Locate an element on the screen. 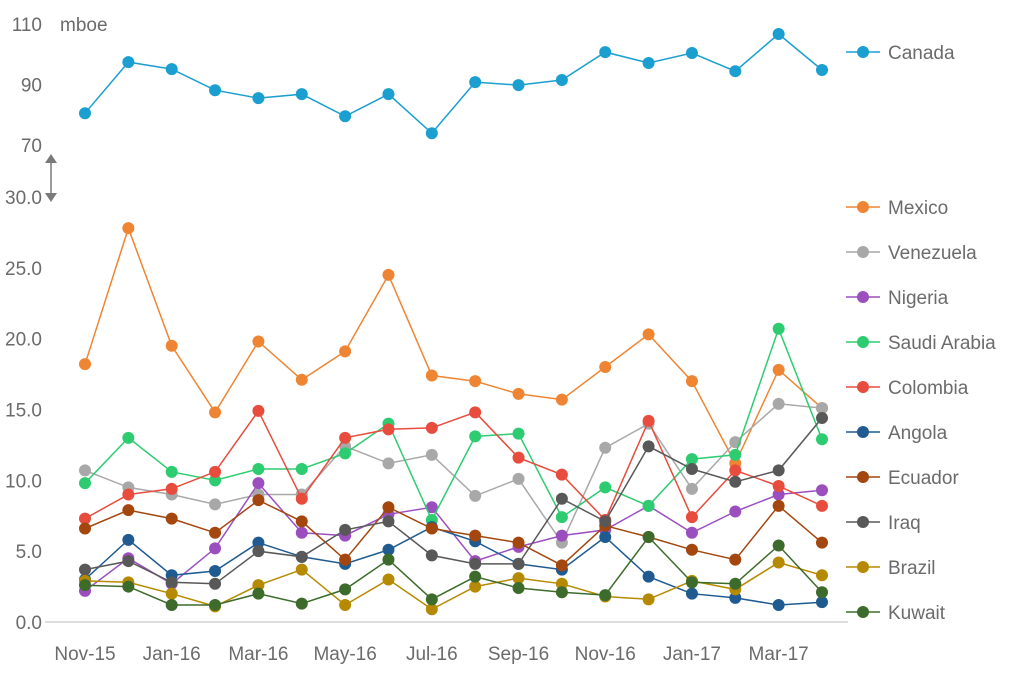  x-tick-label: Sep-16 is located at coordinates (518, 654).